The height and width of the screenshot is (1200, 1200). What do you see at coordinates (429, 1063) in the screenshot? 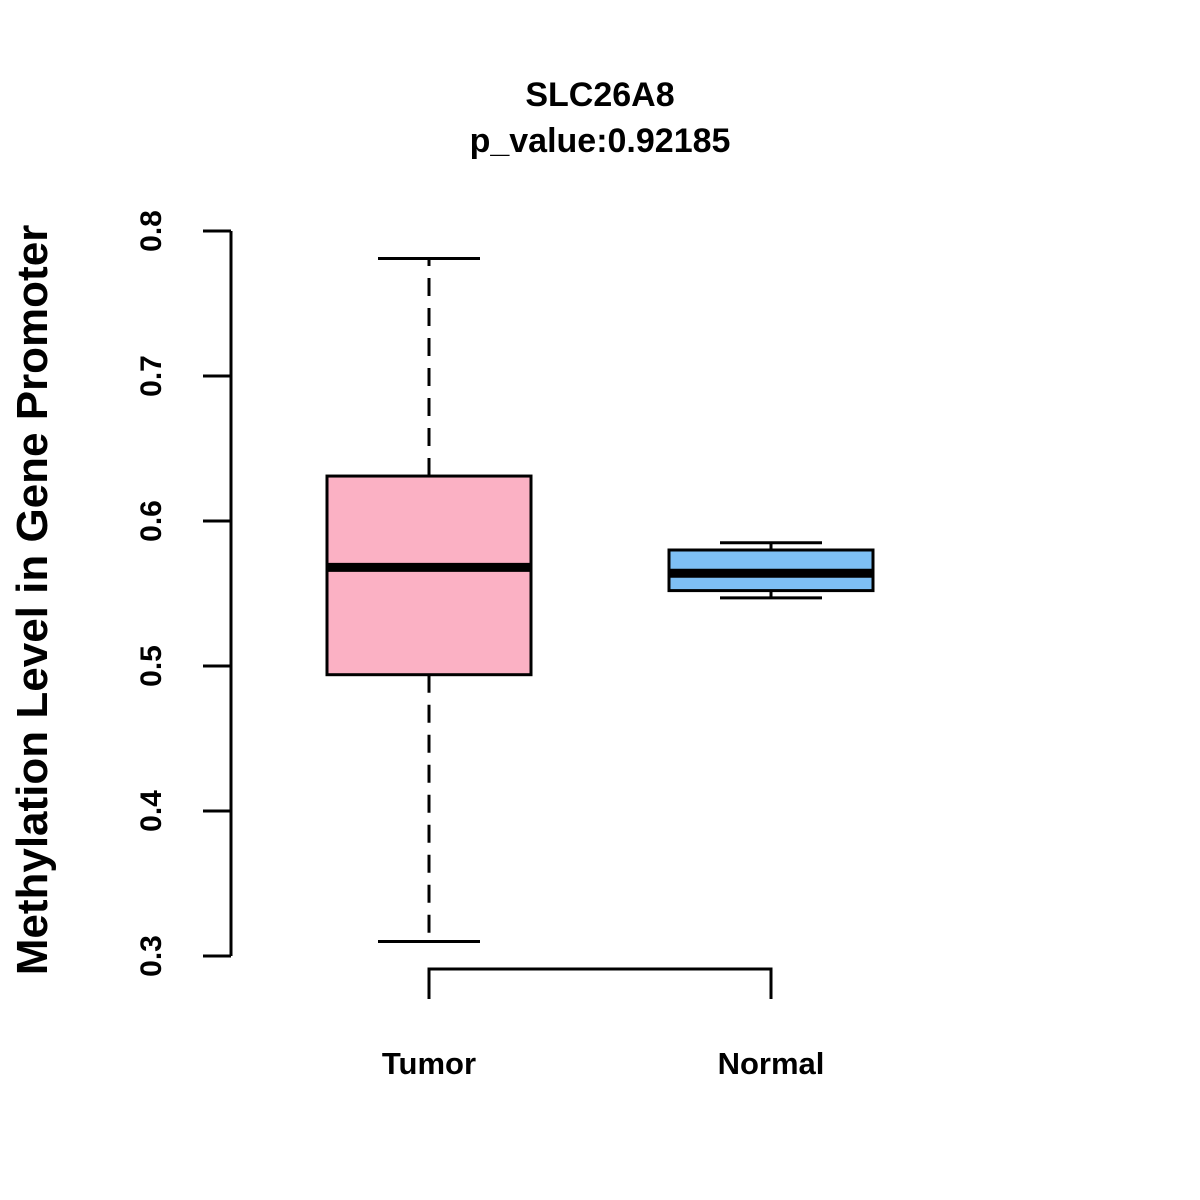
I see `x-tick-label: Tumor` at bounding box center [429, 1063].